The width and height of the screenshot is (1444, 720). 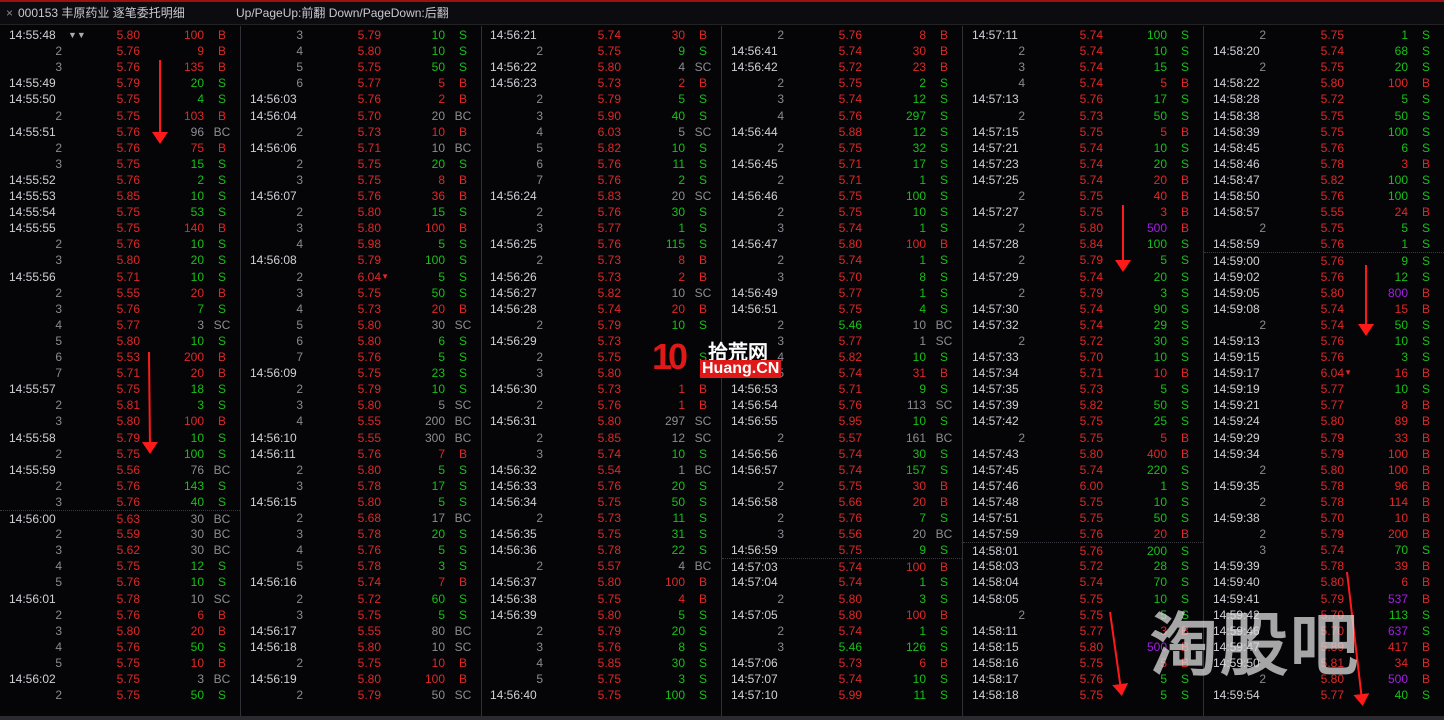 What do you see at coordinates (361, 421) in the screenshot?
I see `table-row: 4 5.55 200 BC` at bounding box center [361, 421].